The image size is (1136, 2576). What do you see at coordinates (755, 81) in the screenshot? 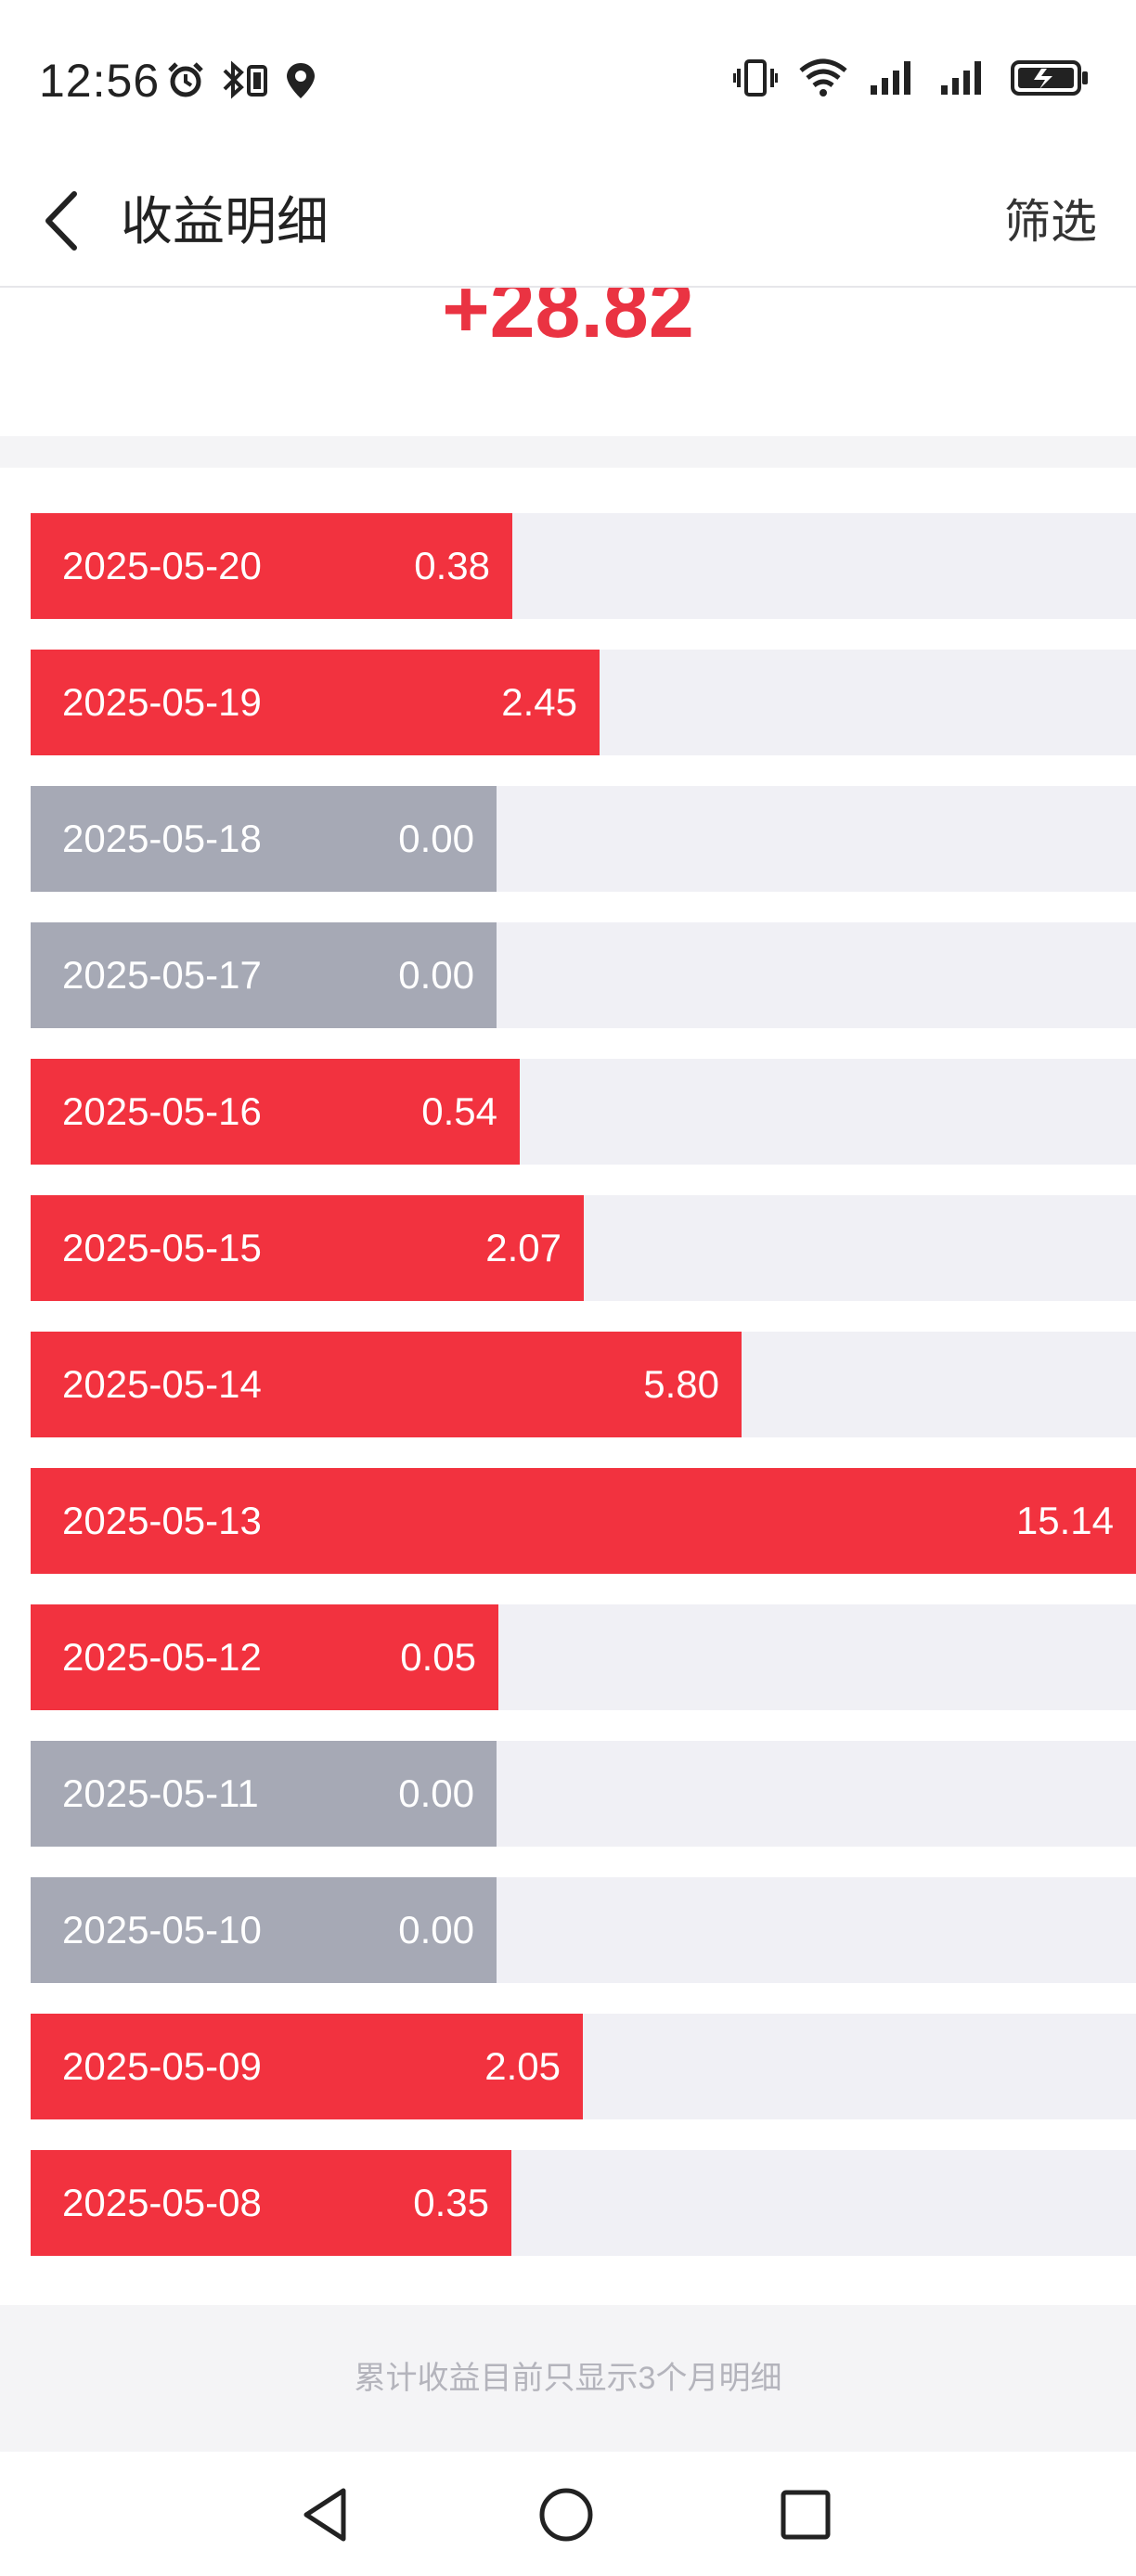
I see `vibrate-icon` at bounding box center [755, 81].